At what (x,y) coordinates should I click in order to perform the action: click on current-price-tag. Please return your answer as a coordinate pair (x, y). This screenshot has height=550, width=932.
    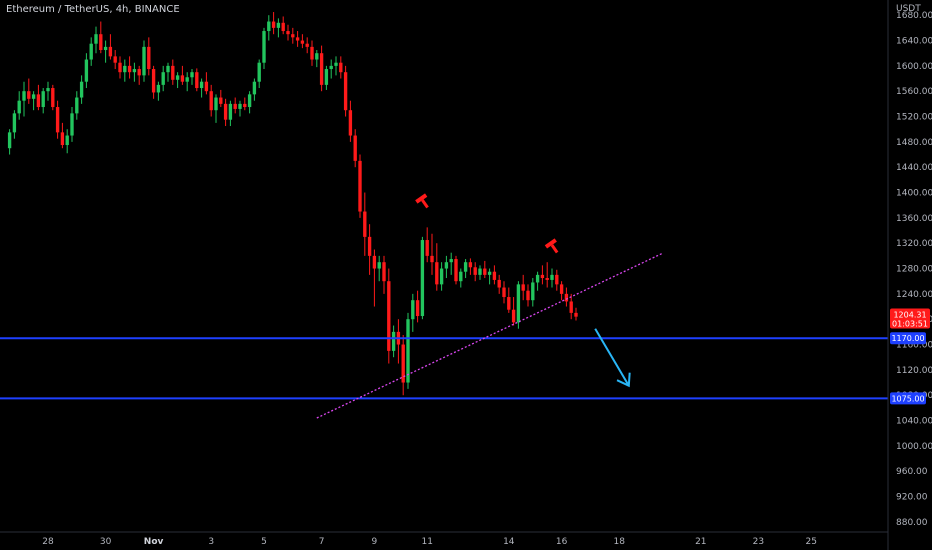
    Looking at the image, I should click on (910, 318).